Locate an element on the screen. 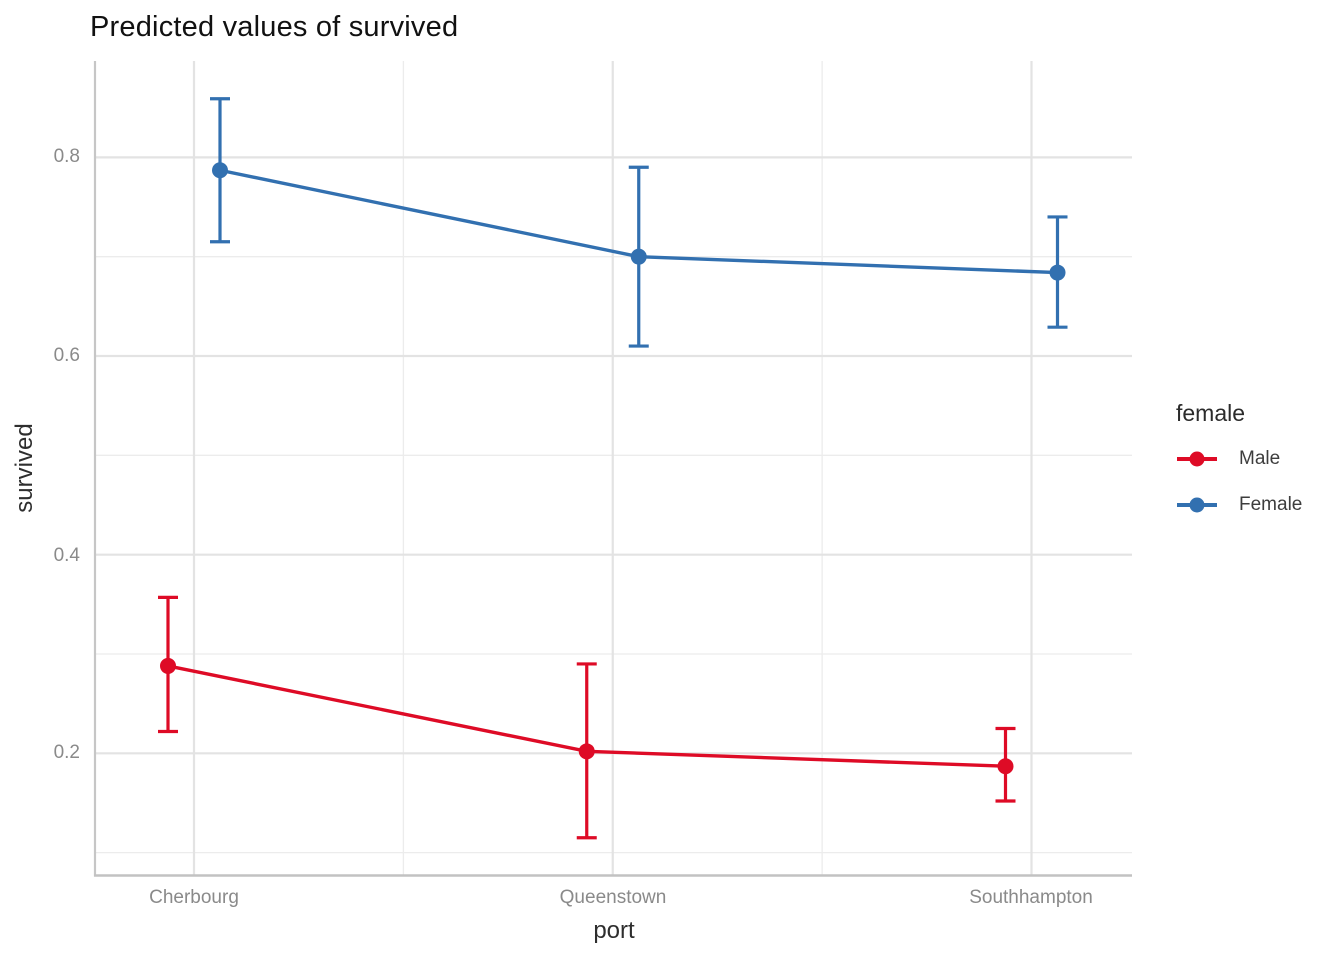 This screenshot has height=960, width=1344. y-axis-label: survived is located at coordinates (24, 468).